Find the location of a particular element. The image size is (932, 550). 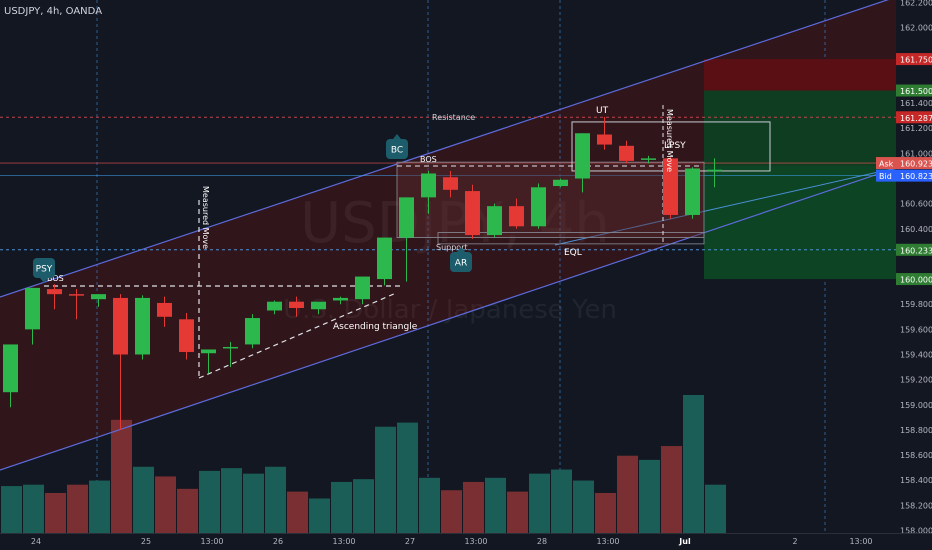

price-tick-label: 158.600 is located at coordinates (916, 455).